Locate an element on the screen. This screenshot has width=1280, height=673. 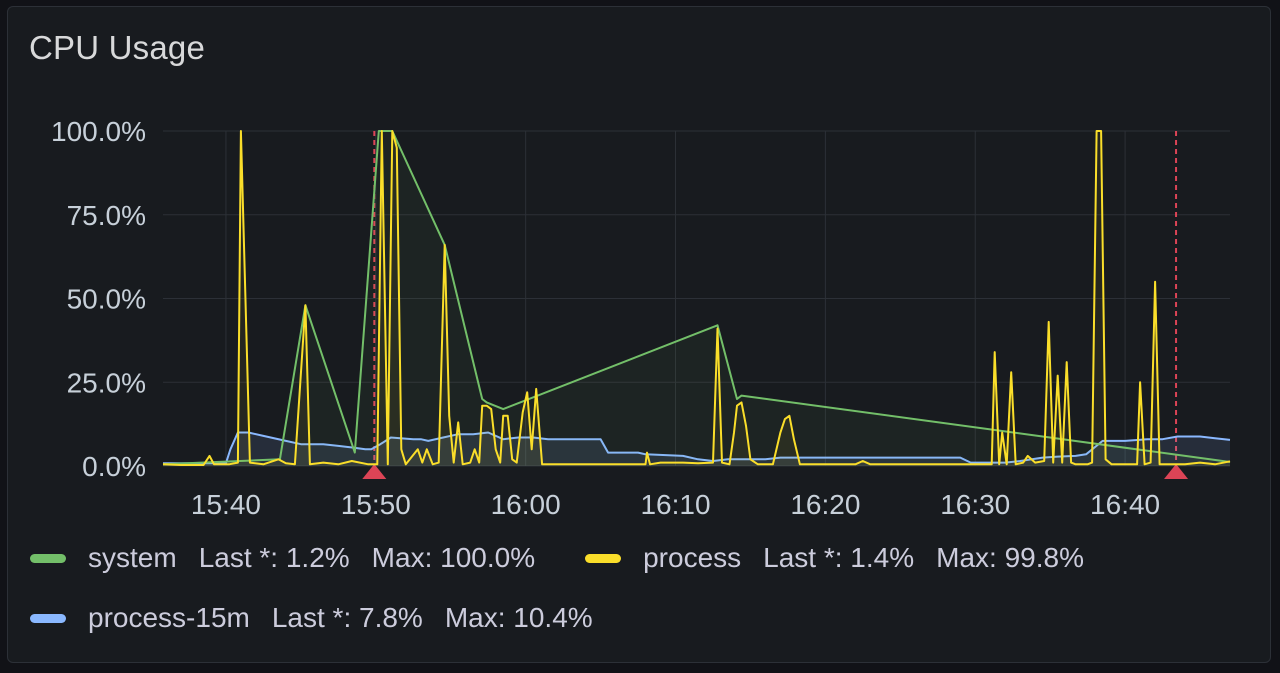
legend-last-value: Last *: 7.8% is located at coordinates (347, 617).